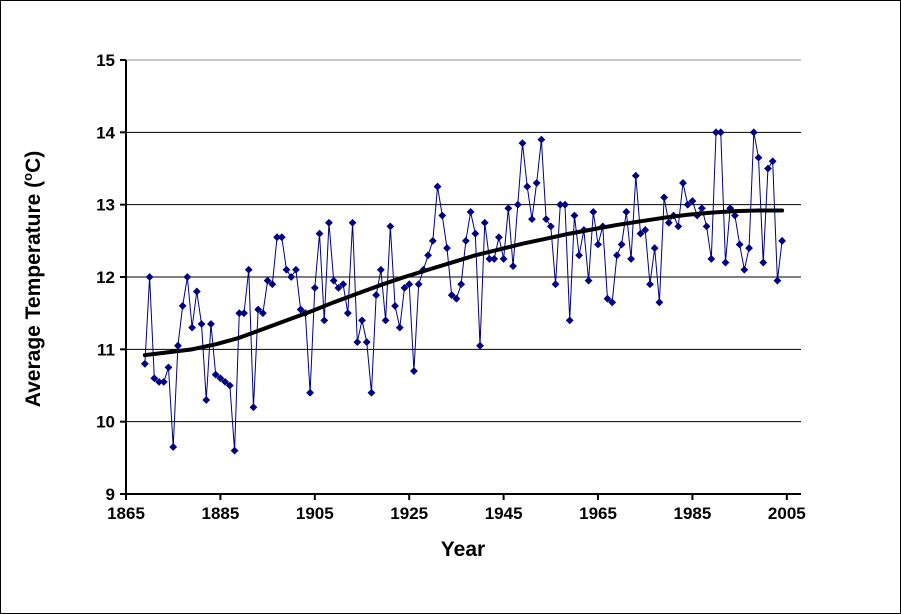  Describe the element at coordinates (409, 513) in the screenshot. I see `x-tick-label: 1925` at that location.